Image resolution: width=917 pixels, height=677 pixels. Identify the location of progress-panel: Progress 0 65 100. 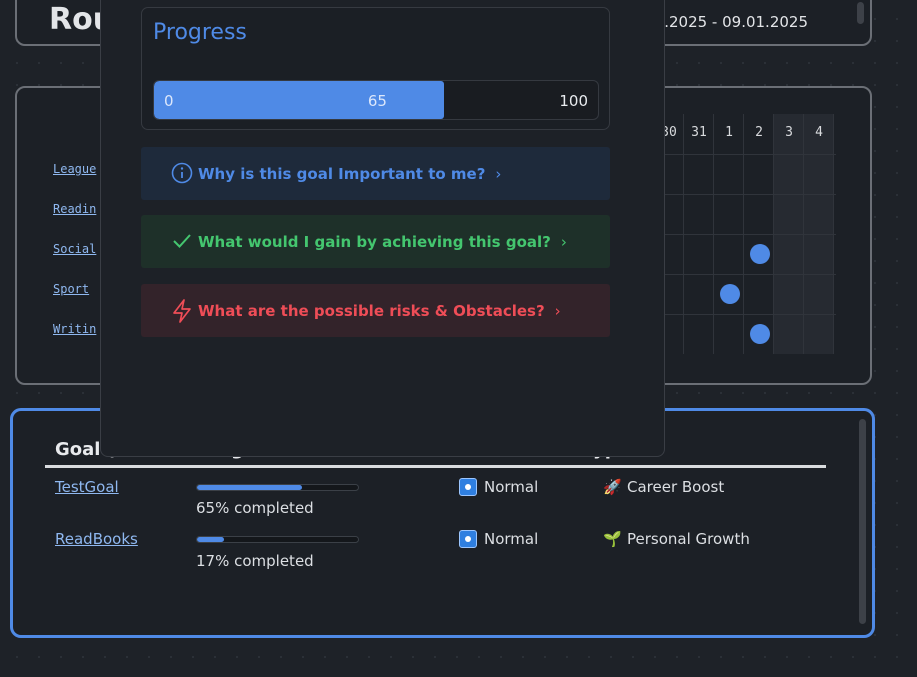
(375, 68).